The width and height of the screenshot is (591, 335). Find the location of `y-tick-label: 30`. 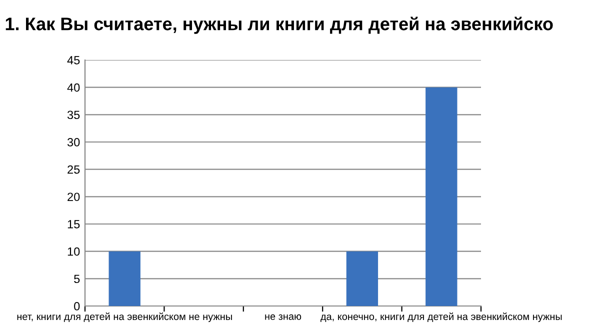

y-tick-label: 30 is located at coordinates (73, 142).